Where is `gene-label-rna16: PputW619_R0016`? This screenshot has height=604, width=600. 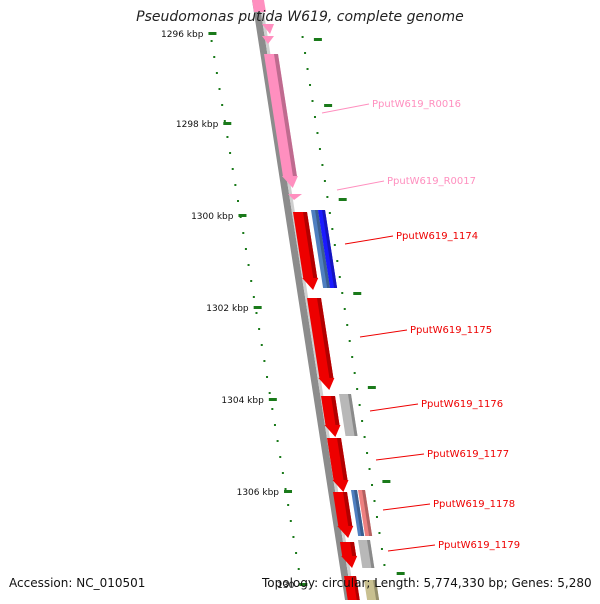
gene-label-rna16: PputW619_R0016 is located at coordinates (416, 104).